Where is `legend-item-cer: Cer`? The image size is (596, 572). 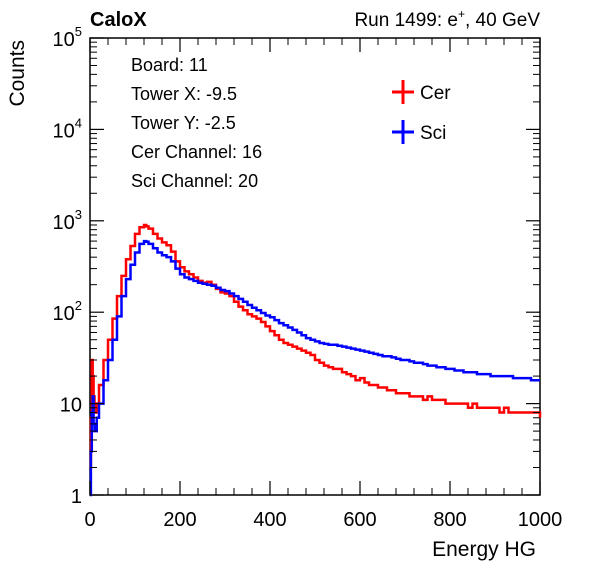 legend-item-cer: Cer is located at coordinates (421, 92).